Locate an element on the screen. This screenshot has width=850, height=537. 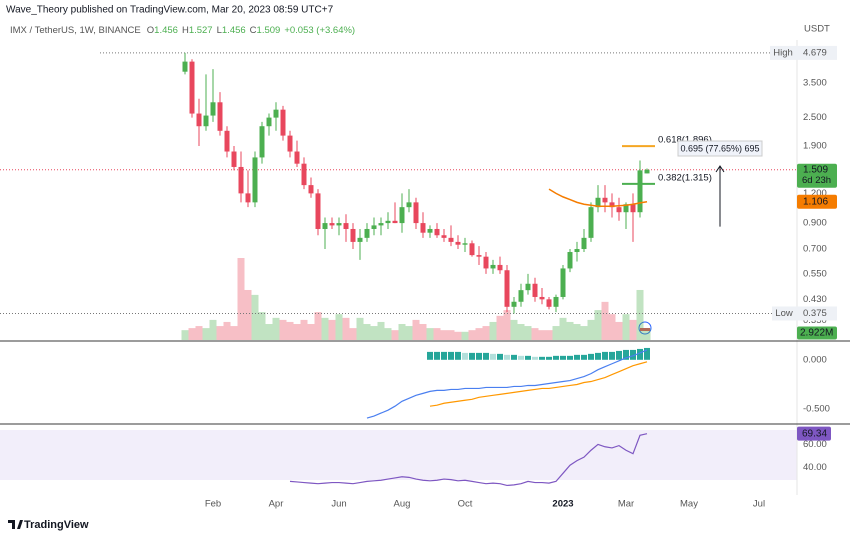
measure-label: 0.695 (77.65%) 695 is located at coordinates (719, 148).